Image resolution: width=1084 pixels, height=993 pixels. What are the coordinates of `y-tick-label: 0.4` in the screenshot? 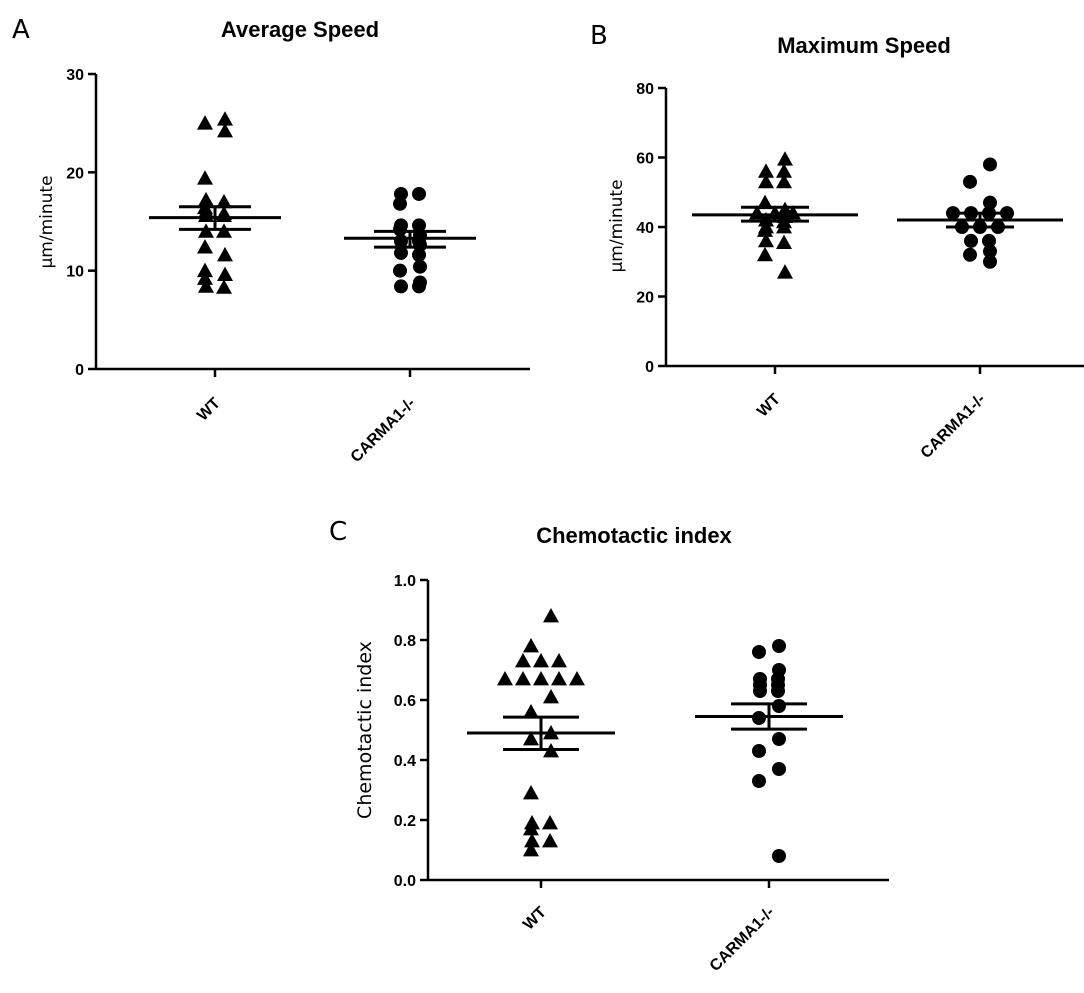 It's located at (405, 761).